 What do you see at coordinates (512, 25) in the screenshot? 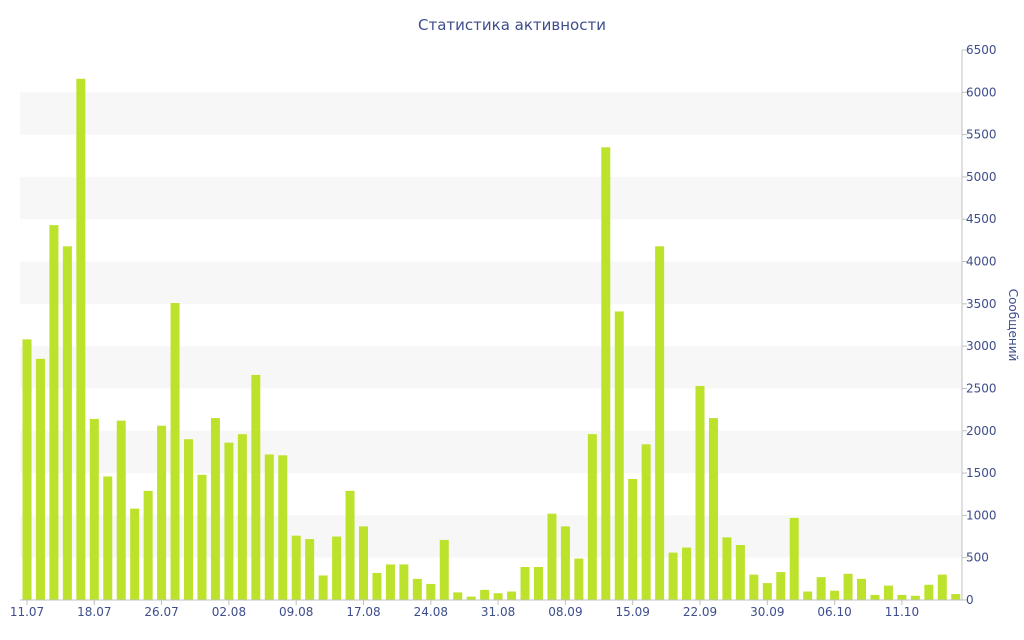
I see `chart-title: Статистика активности` at bounding box center [512, 25].